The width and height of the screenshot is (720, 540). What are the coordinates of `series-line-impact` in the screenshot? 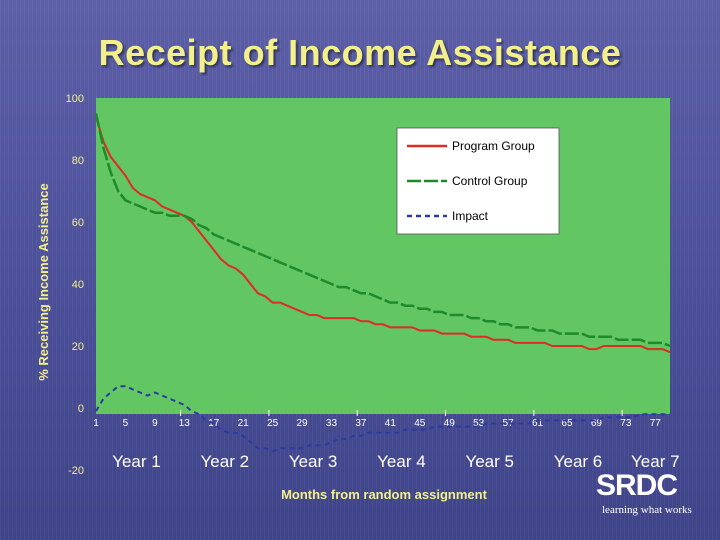 It's located at (382, 419).